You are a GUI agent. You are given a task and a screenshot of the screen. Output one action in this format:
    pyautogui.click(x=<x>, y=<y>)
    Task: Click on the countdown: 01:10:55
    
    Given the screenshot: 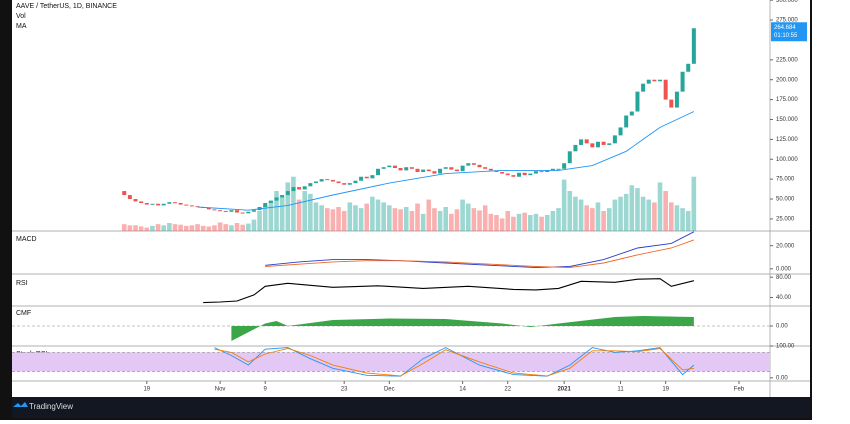 What is the action you would take?
    pyautogui.click(x=786, y=36)
    